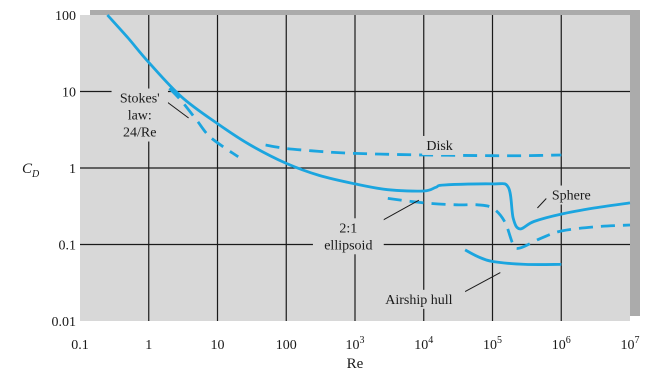  I want to click on x-tick-exponent: 3, so click(362, 340).